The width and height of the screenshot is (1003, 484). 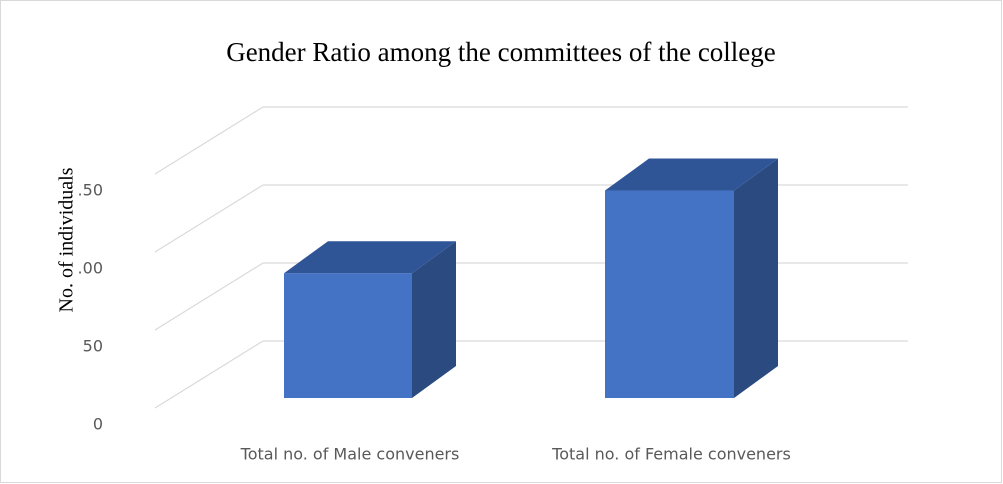 What do you see at coordinates (671, 454) in the screenshot?
I see `x-tick-label: Total no. of Female conveners` at bounding box center [671, 454].